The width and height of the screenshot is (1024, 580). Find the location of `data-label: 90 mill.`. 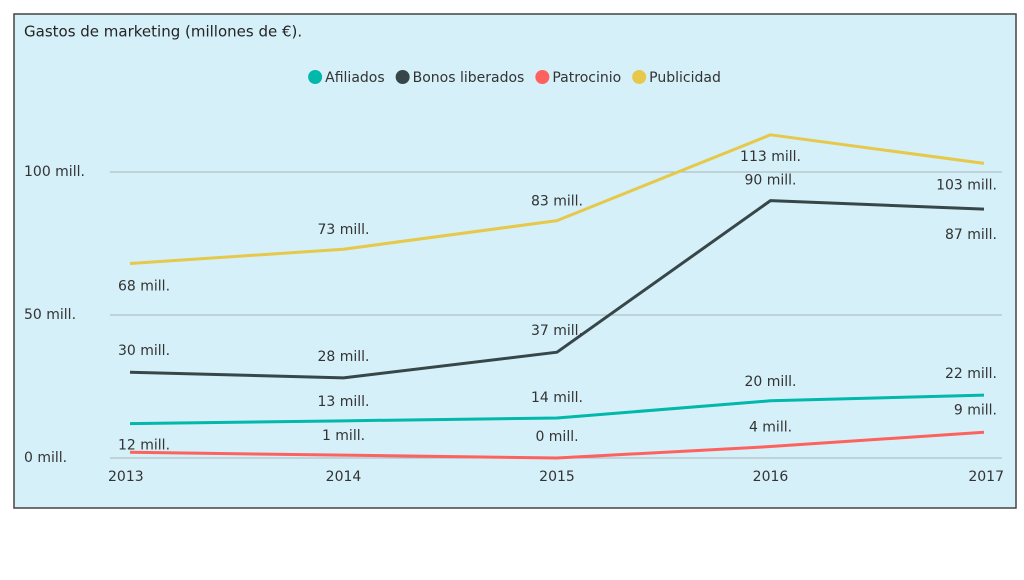

data-label: 90 mill. is located at coordinates (770, 181).